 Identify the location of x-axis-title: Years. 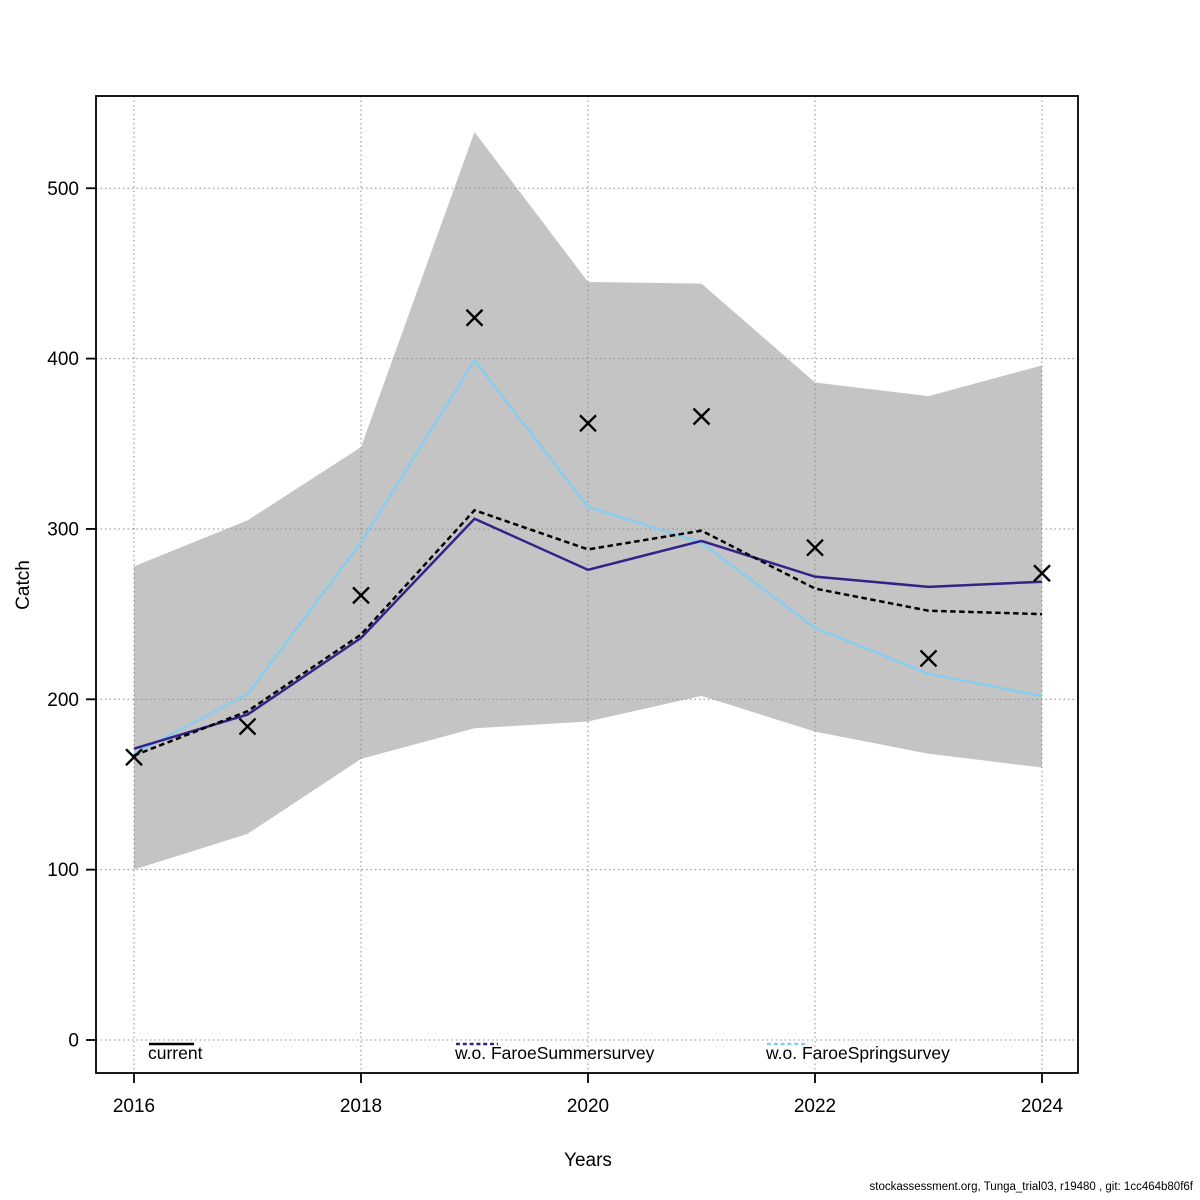
(588, 1160).